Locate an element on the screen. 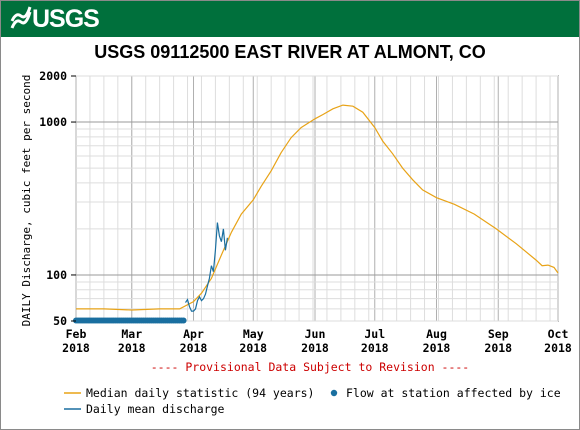 The image size is (580, 430). usgs-banner: USGS is located at coordinates (290, 19).